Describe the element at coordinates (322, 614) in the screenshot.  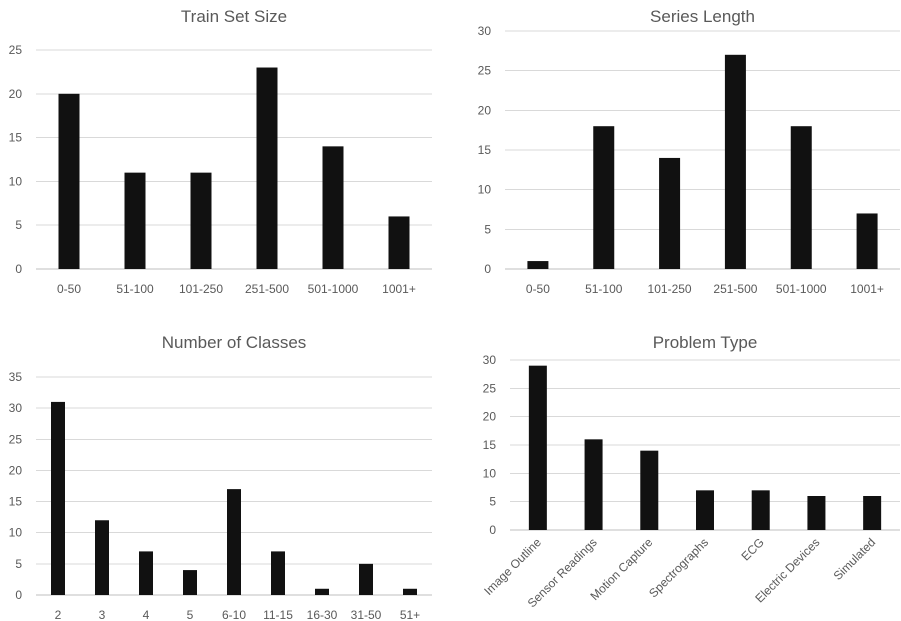
I see `x-tick-label: 16-30` at that location.